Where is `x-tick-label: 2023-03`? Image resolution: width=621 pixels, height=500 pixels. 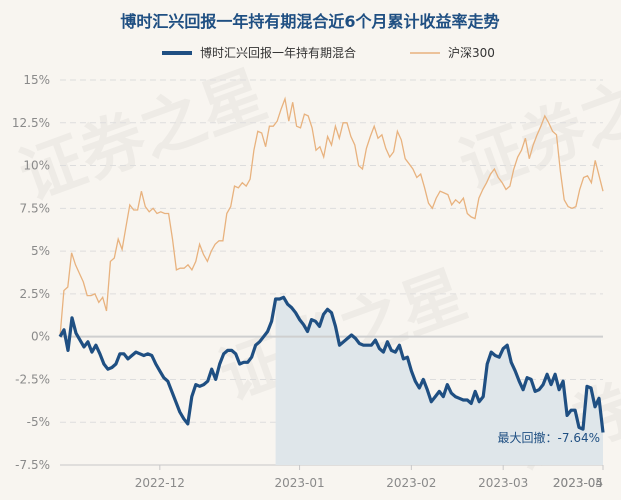
x-tick-label: 2023-03 is located at coordinates (503, 483).